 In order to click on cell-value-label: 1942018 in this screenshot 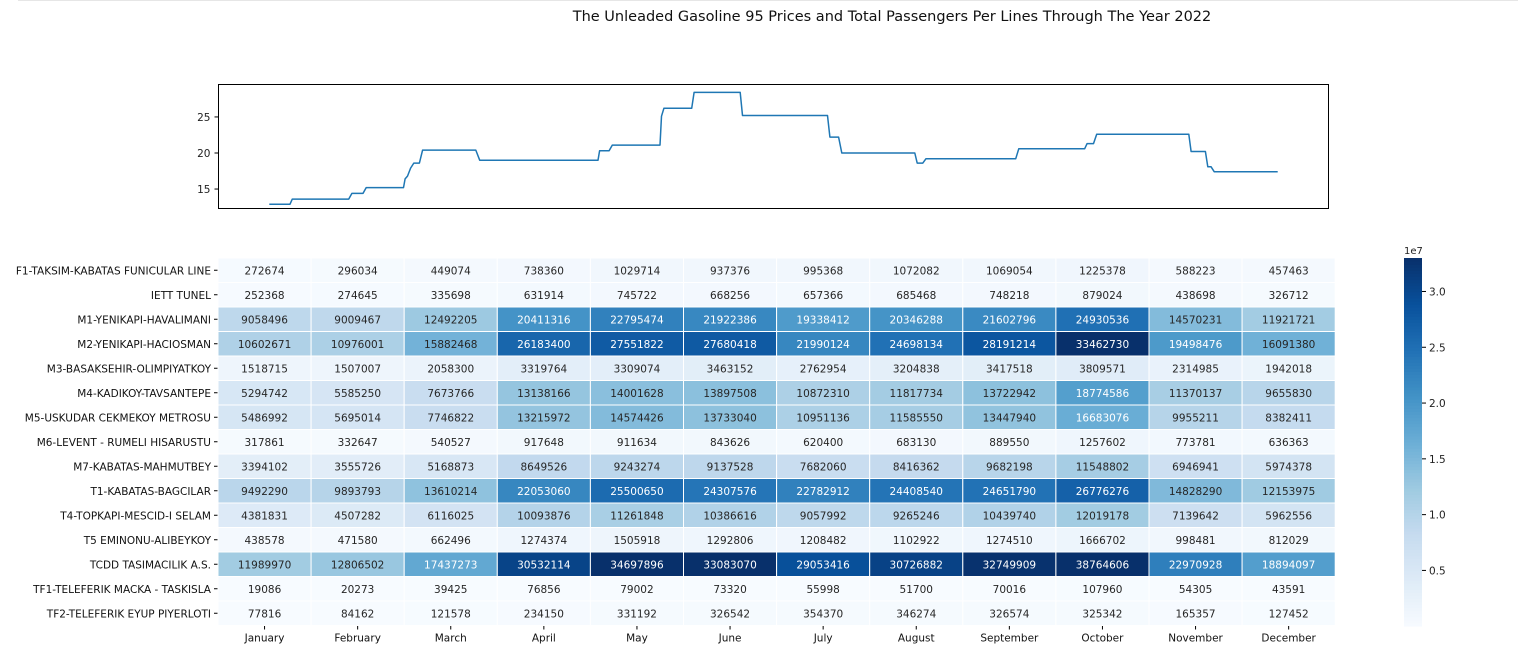, I will do `click(1288, 369)`.